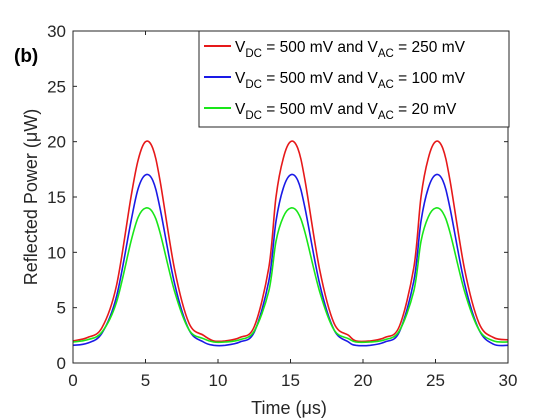 The height and width of the screenshot is (420, 560). I want to click on legend-entry: VDC = 500 mV and VAC = 20 mV, so click(330, 111).